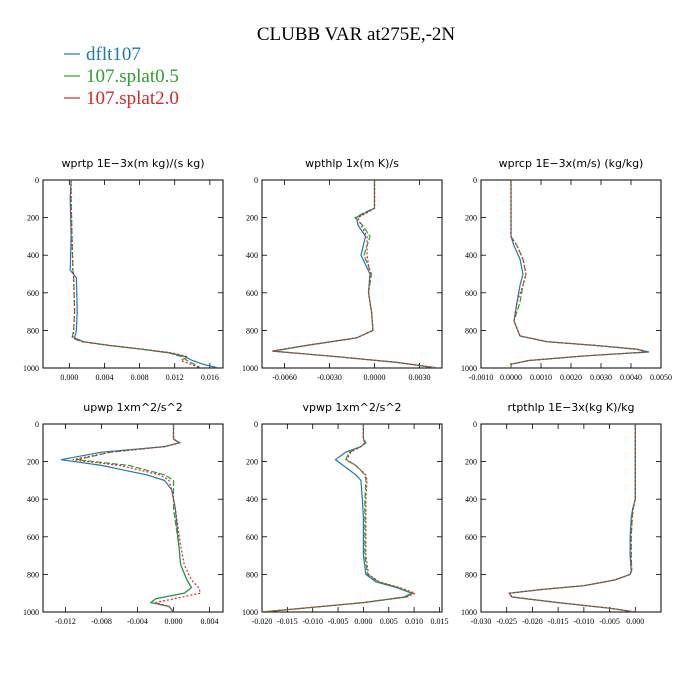 The image size is (700, 700). Describe the element at coordinates (137, 621) in the screenshot. I see `x-tick-label: -0.004` at that location.